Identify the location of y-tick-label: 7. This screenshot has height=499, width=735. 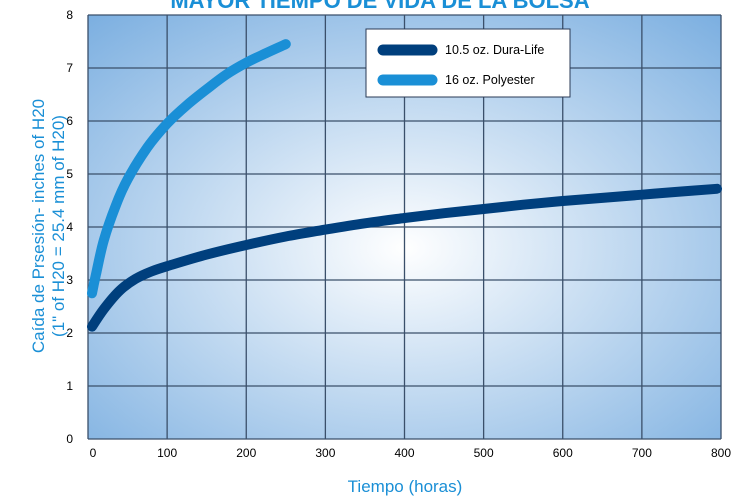
(69, 68).